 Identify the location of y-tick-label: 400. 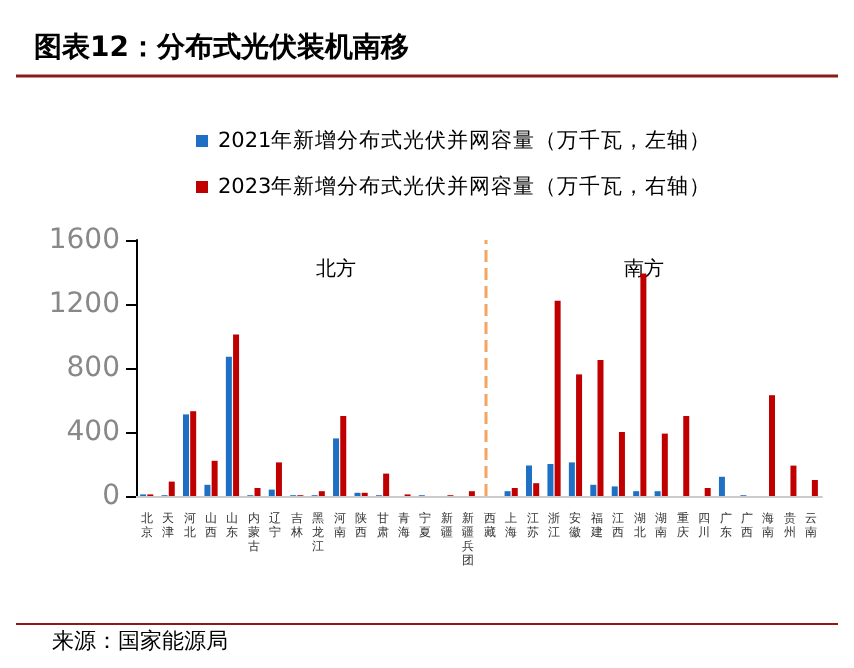
(93, 432).